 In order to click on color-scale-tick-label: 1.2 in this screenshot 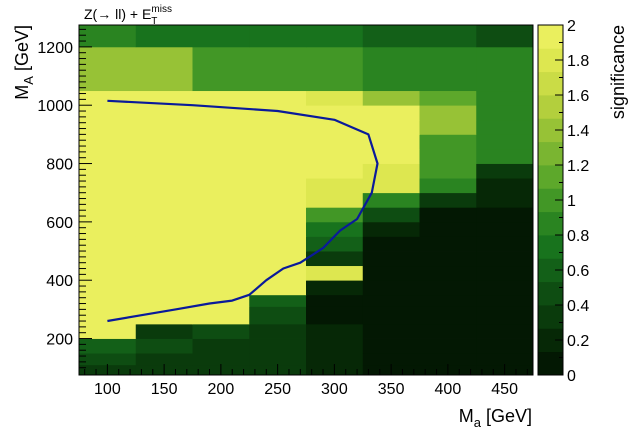, I will do `click(578, 166)`.